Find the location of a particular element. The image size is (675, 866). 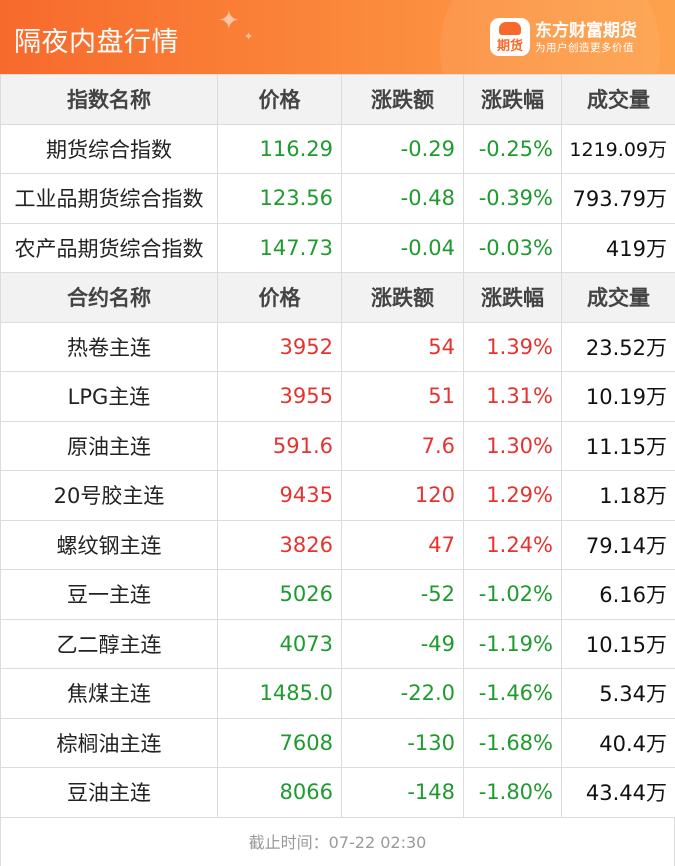

name-cell: LPG主连 is located at coordinates (109, 396).